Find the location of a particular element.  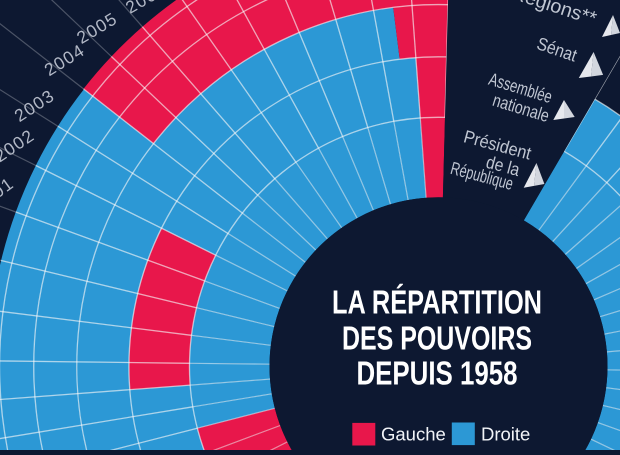

svg-text: LA RÉPARTITION is located at coordinates (437, 303).